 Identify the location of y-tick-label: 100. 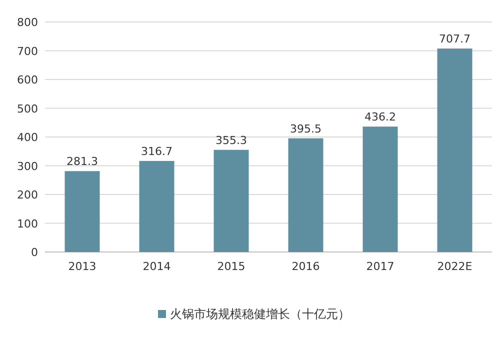
(27, 223).